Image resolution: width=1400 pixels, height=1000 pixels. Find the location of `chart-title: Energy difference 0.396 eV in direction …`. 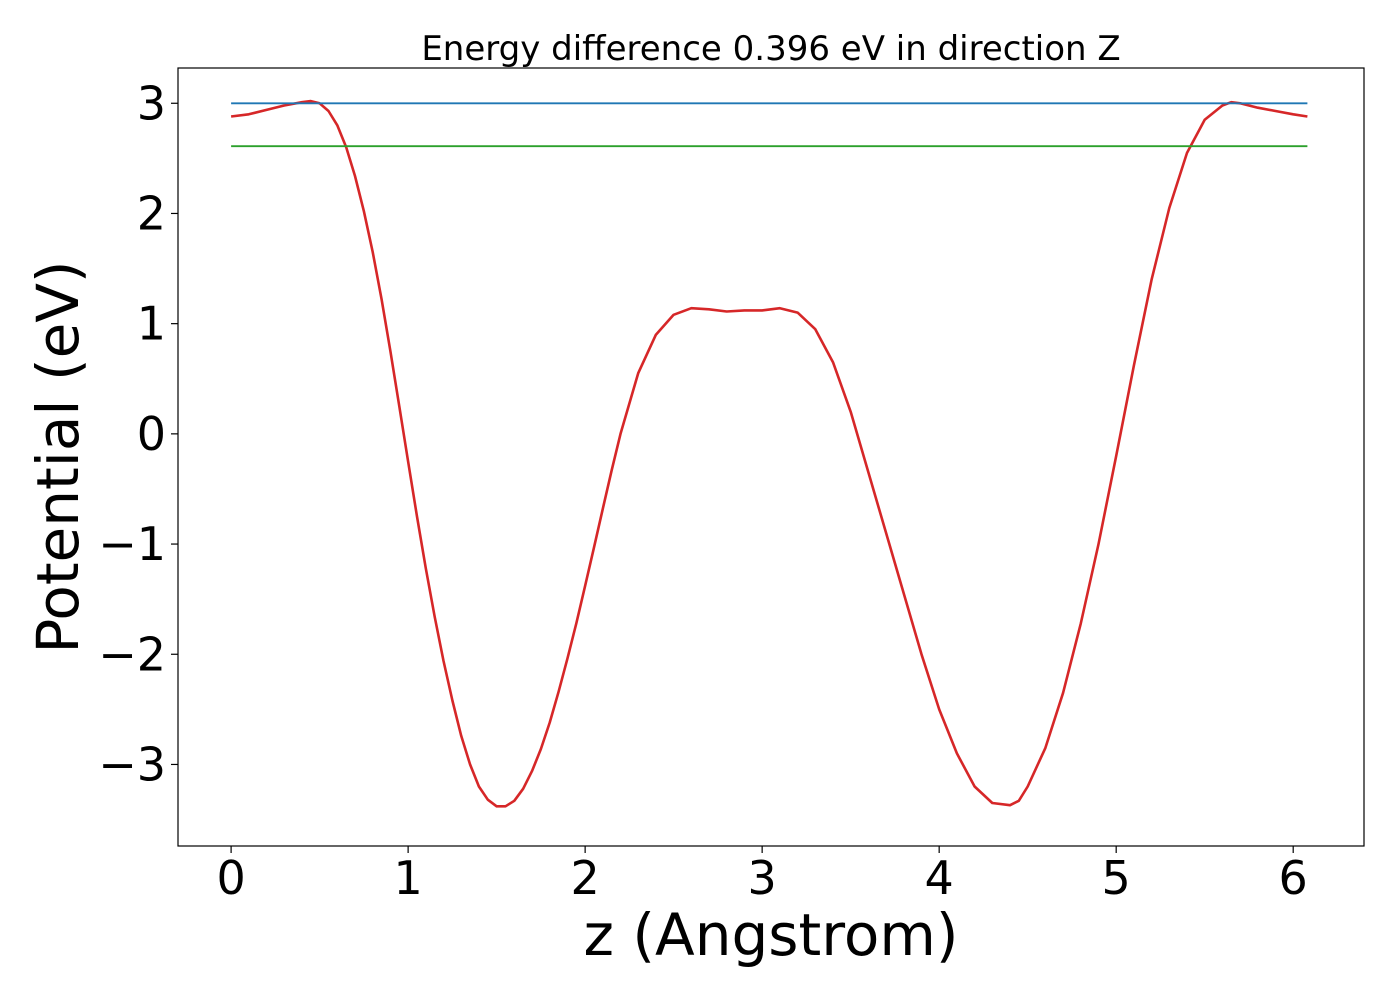

chart-title: Energy difference 0.396 eV in direction … is located at coordinates (770, 49).